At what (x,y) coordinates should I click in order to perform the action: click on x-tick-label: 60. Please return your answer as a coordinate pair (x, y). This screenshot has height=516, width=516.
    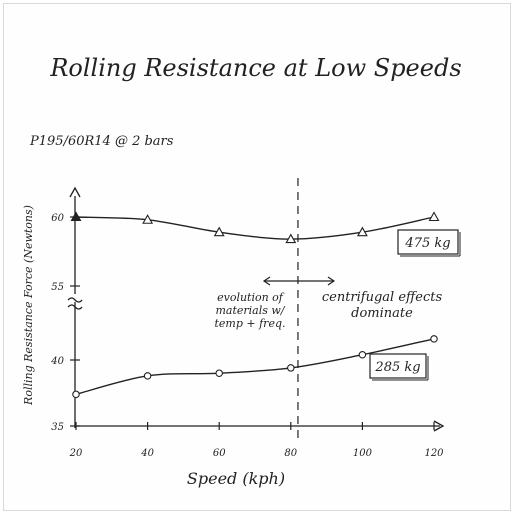
    Looking at the image, I should click on (219, 453).